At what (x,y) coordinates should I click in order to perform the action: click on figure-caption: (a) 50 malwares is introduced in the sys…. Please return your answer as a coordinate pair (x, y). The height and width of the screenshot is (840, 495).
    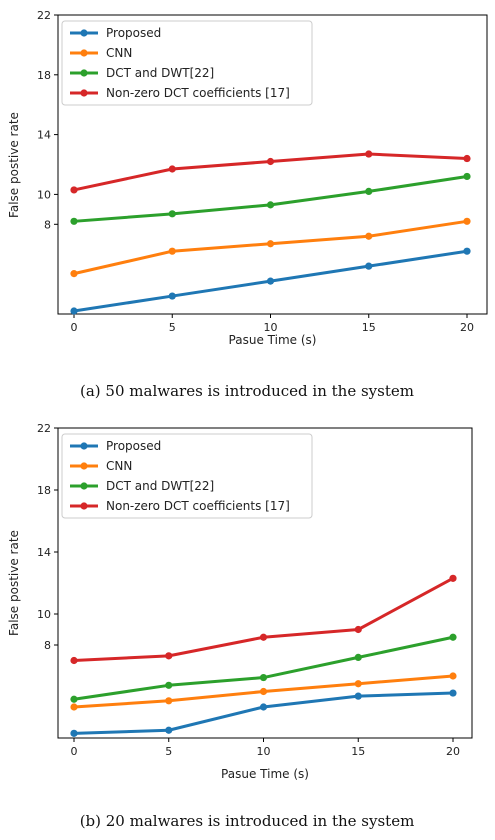
    Looking at the image, I should click on (247, 391).